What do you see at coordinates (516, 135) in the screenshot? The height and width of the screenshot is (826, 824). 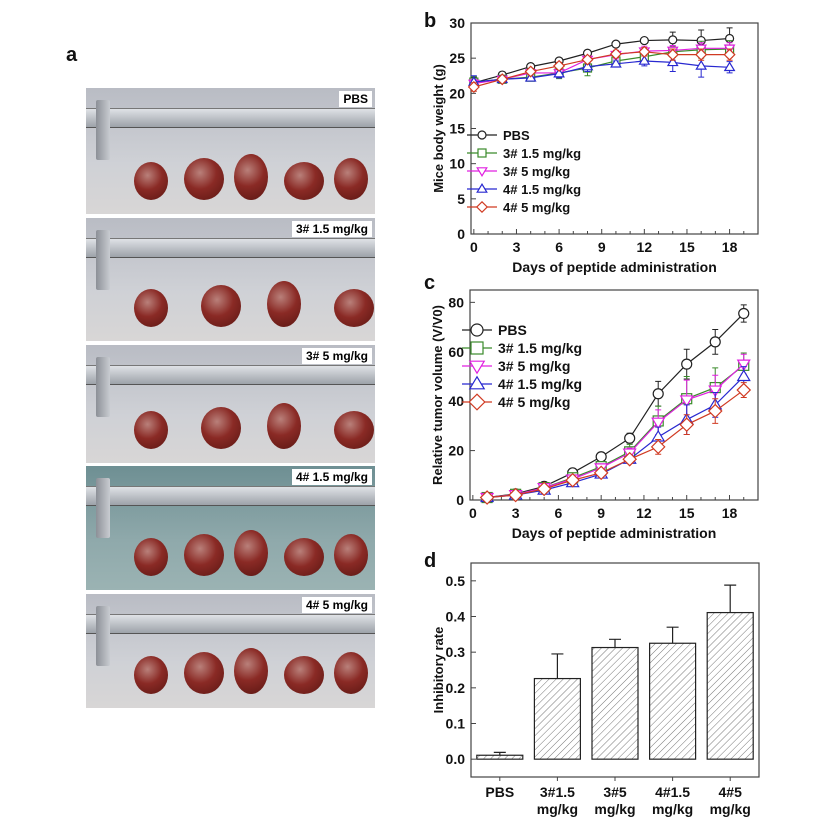 I see `legend-label: PBS` at bounding box center [516, 135].